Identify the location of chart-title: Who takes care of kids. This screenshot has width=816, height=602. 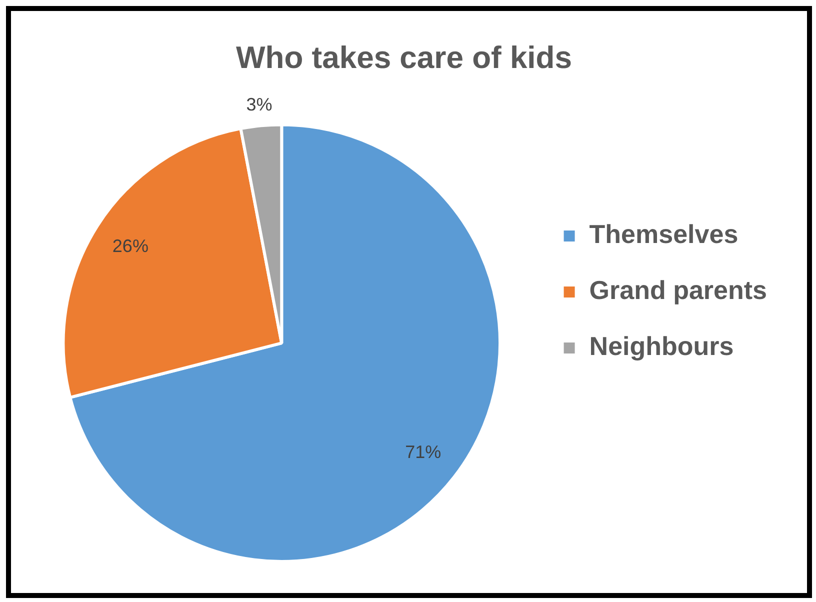
(404, 58).